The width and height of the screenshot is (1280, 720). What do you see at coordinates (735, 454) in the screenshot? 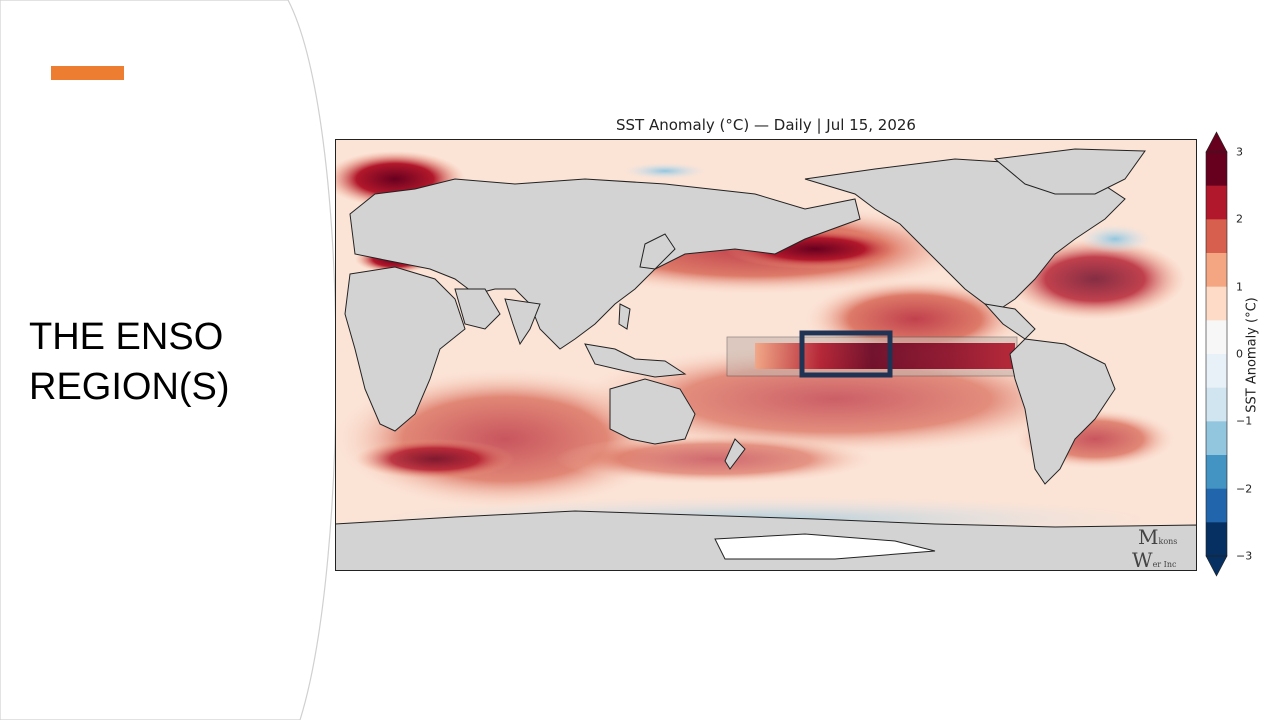
I see `new-zealand-land` at bounding box center [735, 454].